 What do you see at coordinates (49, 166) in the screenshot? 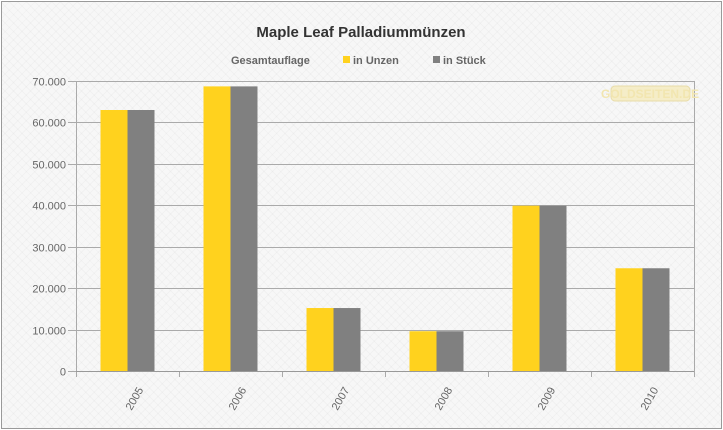
I see `y-tick-label: 50.000` at bounding box center [49, 166].